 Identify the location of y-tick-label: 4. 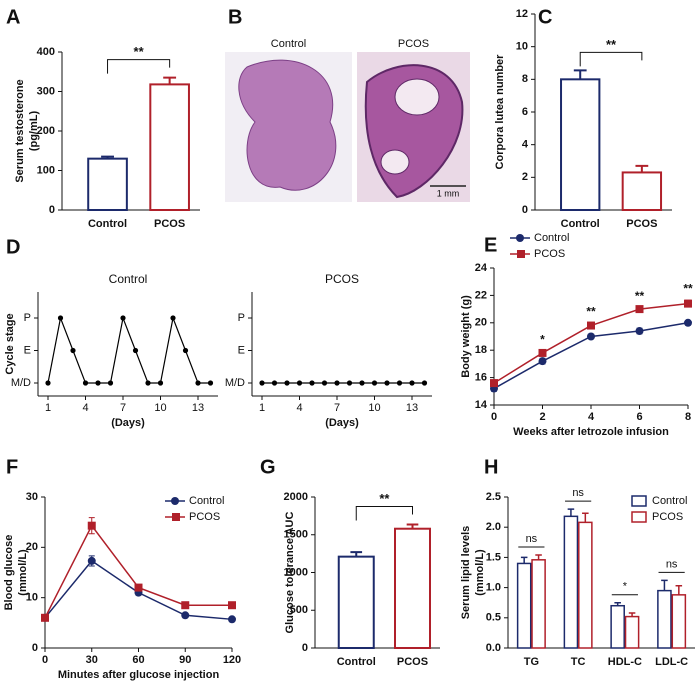
(525, 145).